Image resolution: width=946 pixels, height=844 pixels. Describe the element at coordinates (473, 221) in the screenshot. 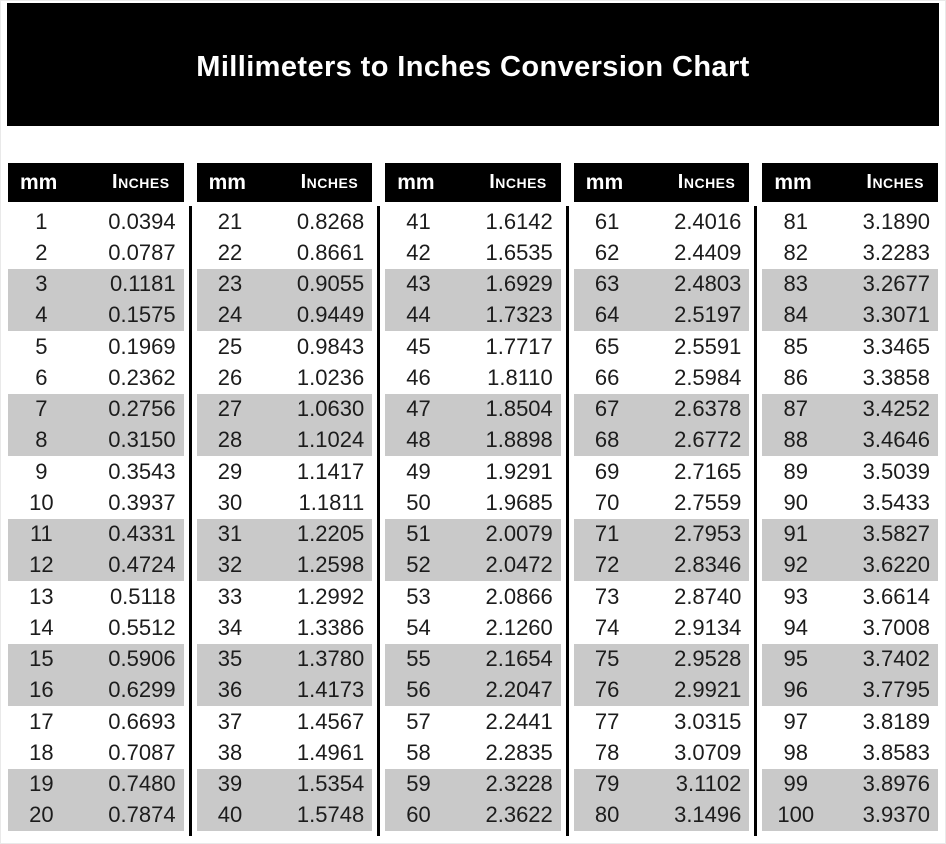

I see `table-row: 41 1.6142` at that location.